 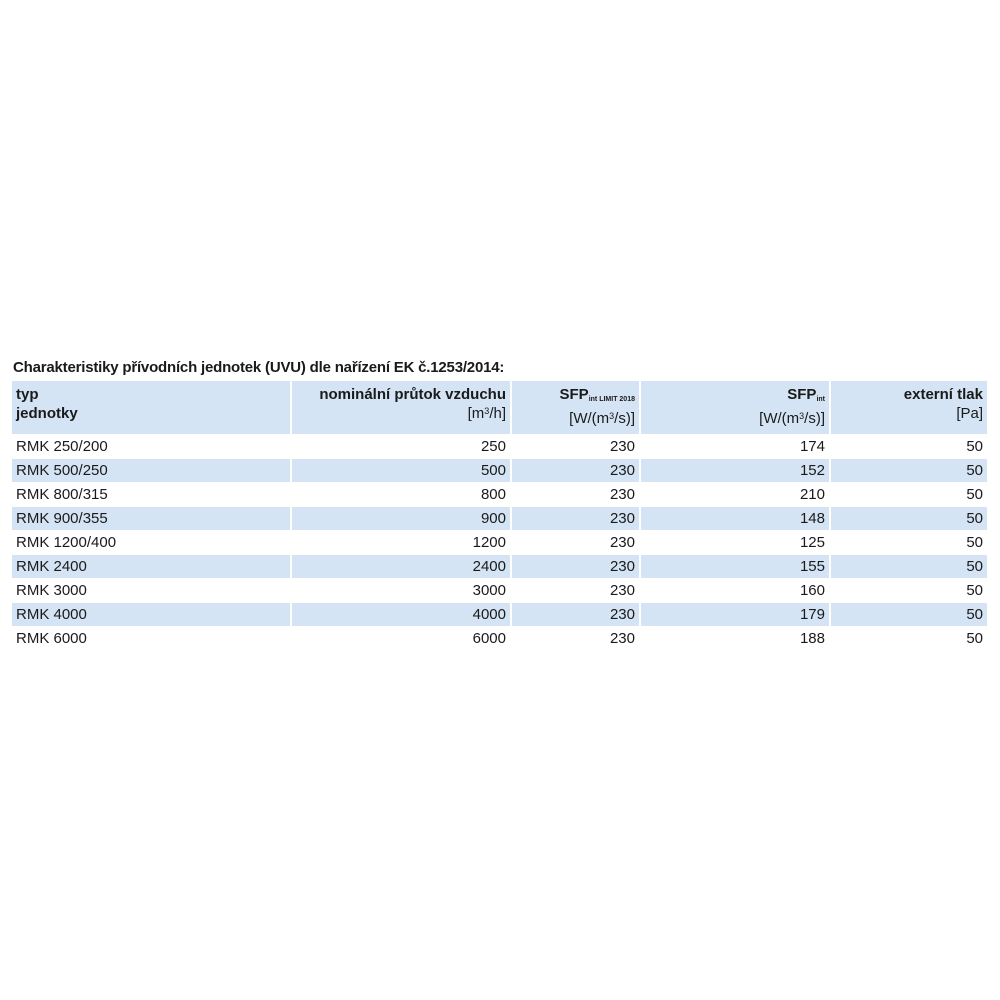 What do you see at coordinates (401, 407) in the screenshot?
I see `header-airflow: nominální průtok vzduchu [m3/h]` at bounding box center [401, 407].